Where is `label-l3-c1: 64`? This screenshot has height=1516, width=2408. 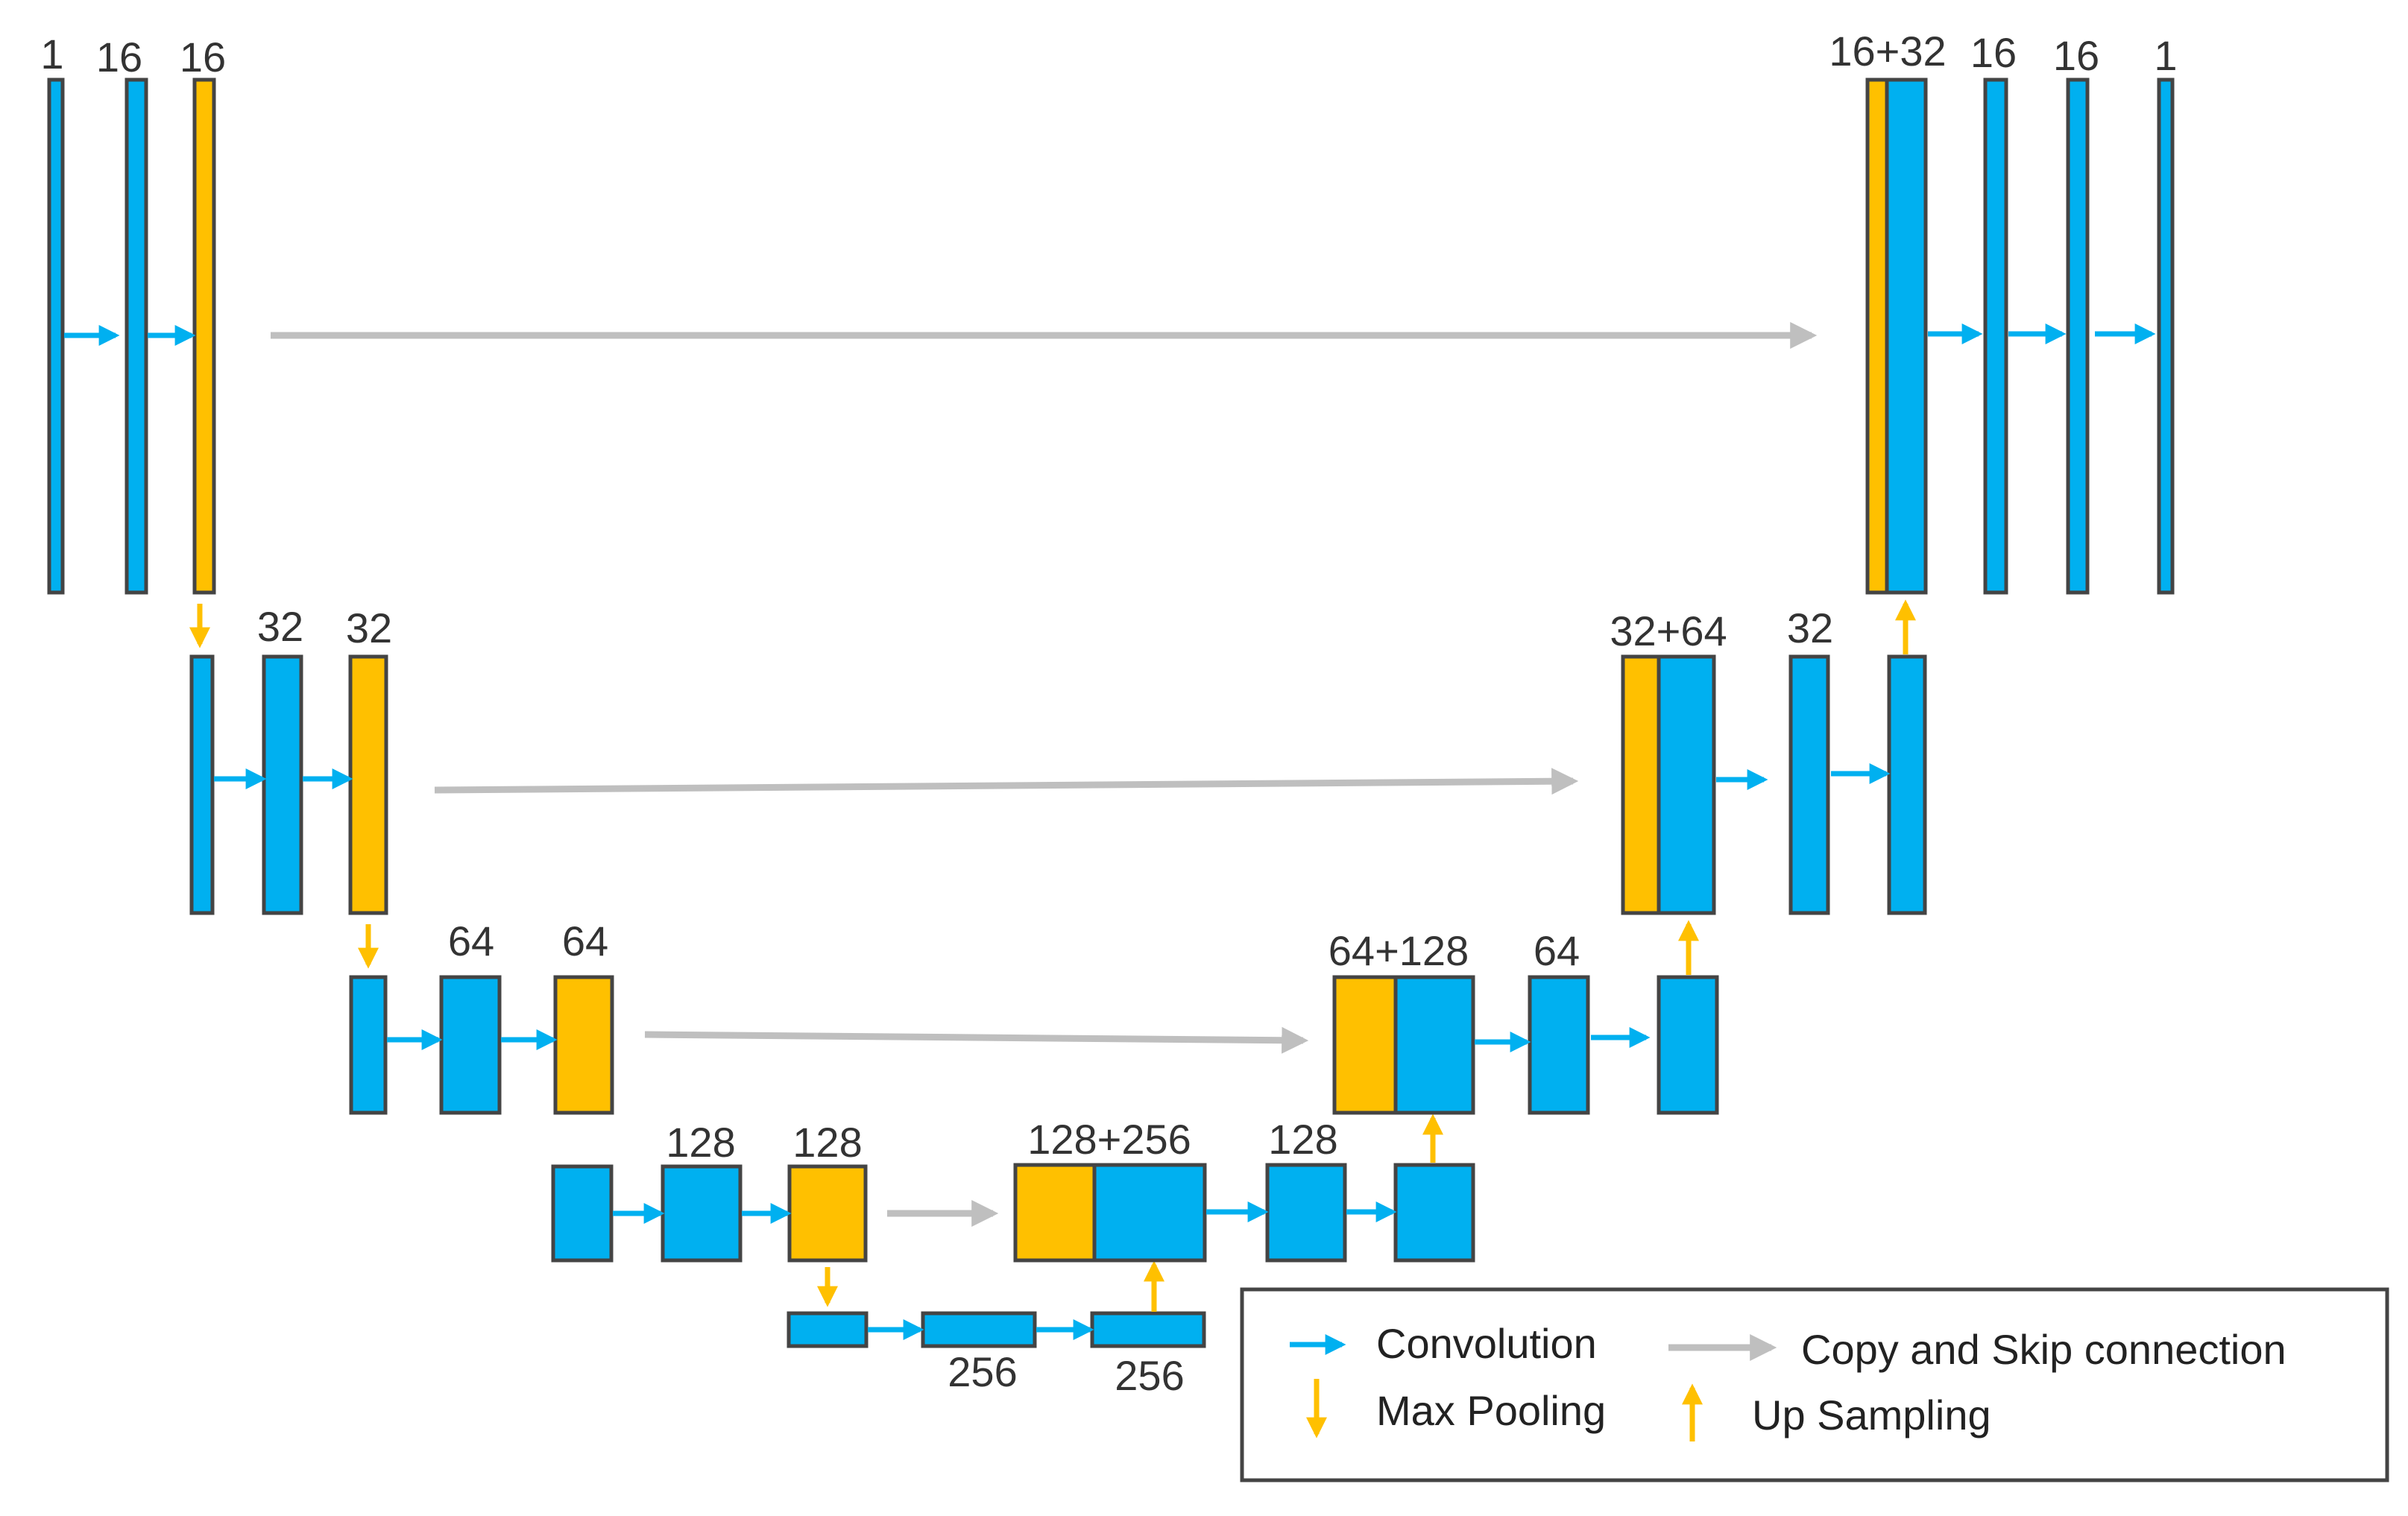 label-l3-c1: 64 is located at coordinates (471, 941).